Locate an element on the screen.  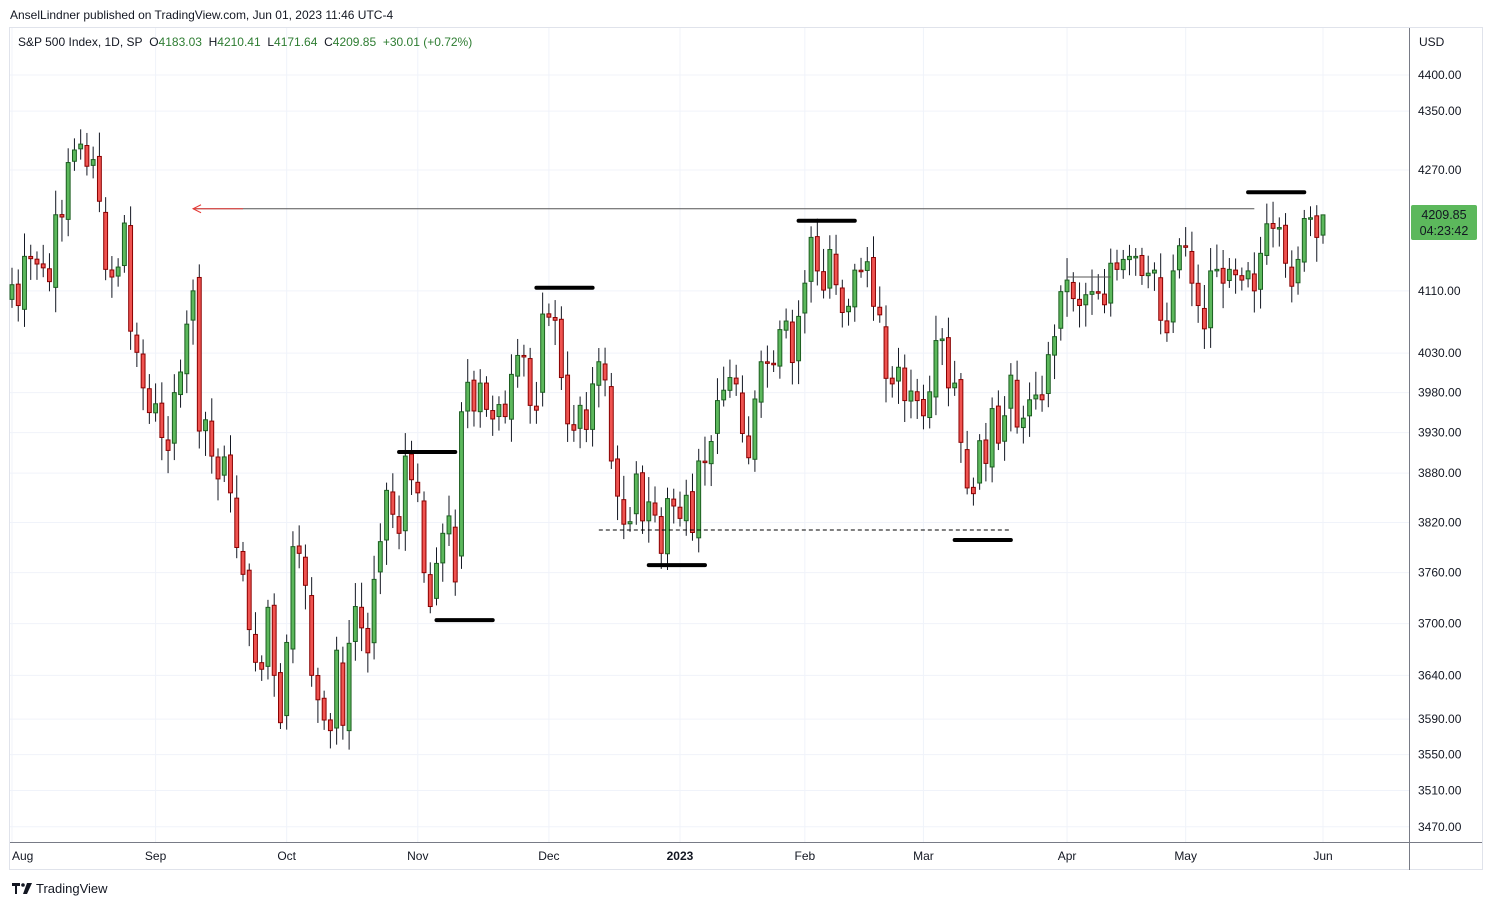
close-value: 4209.85 is located at coordinates (354, 42).